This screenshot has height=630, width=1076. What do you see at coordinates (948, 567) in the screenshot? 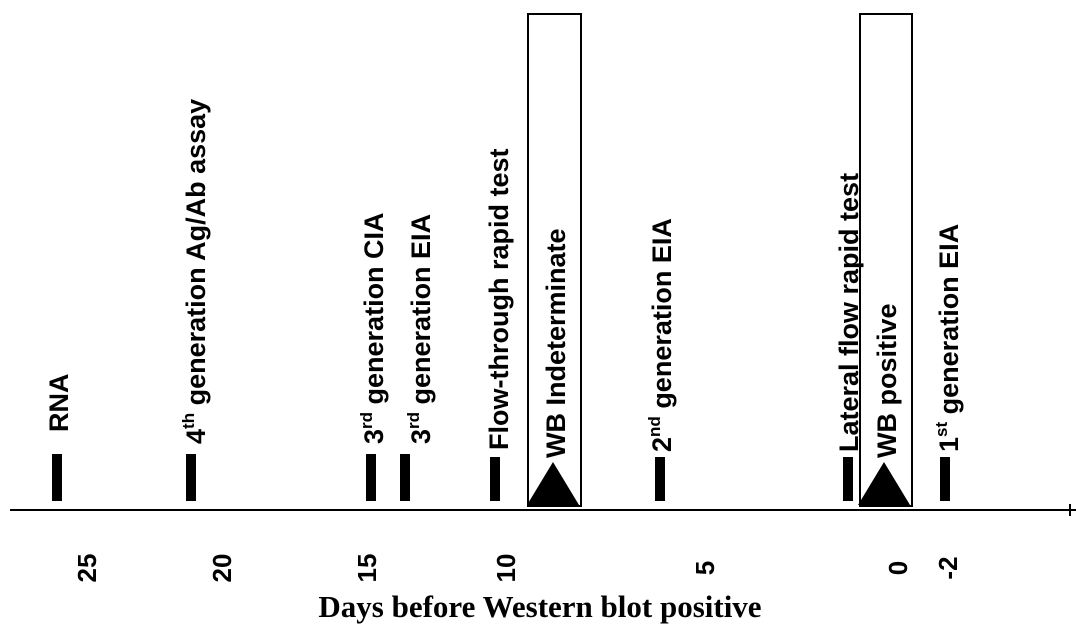
I see `tick-label-neg2: -2` at bounding box center [948, 567].